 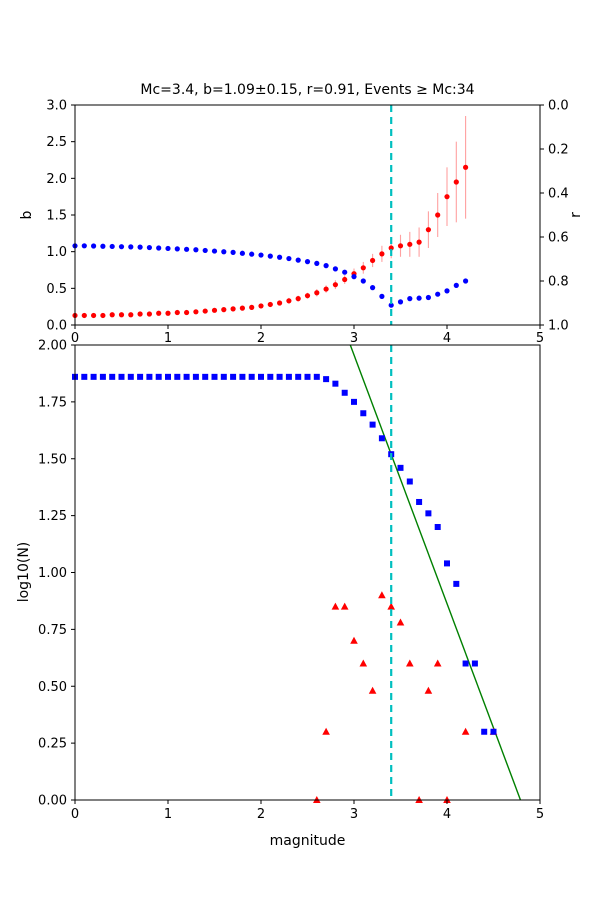 I want to click on bottom-y-axis-label-log10n: log10(N), so click(x=24, y=572).